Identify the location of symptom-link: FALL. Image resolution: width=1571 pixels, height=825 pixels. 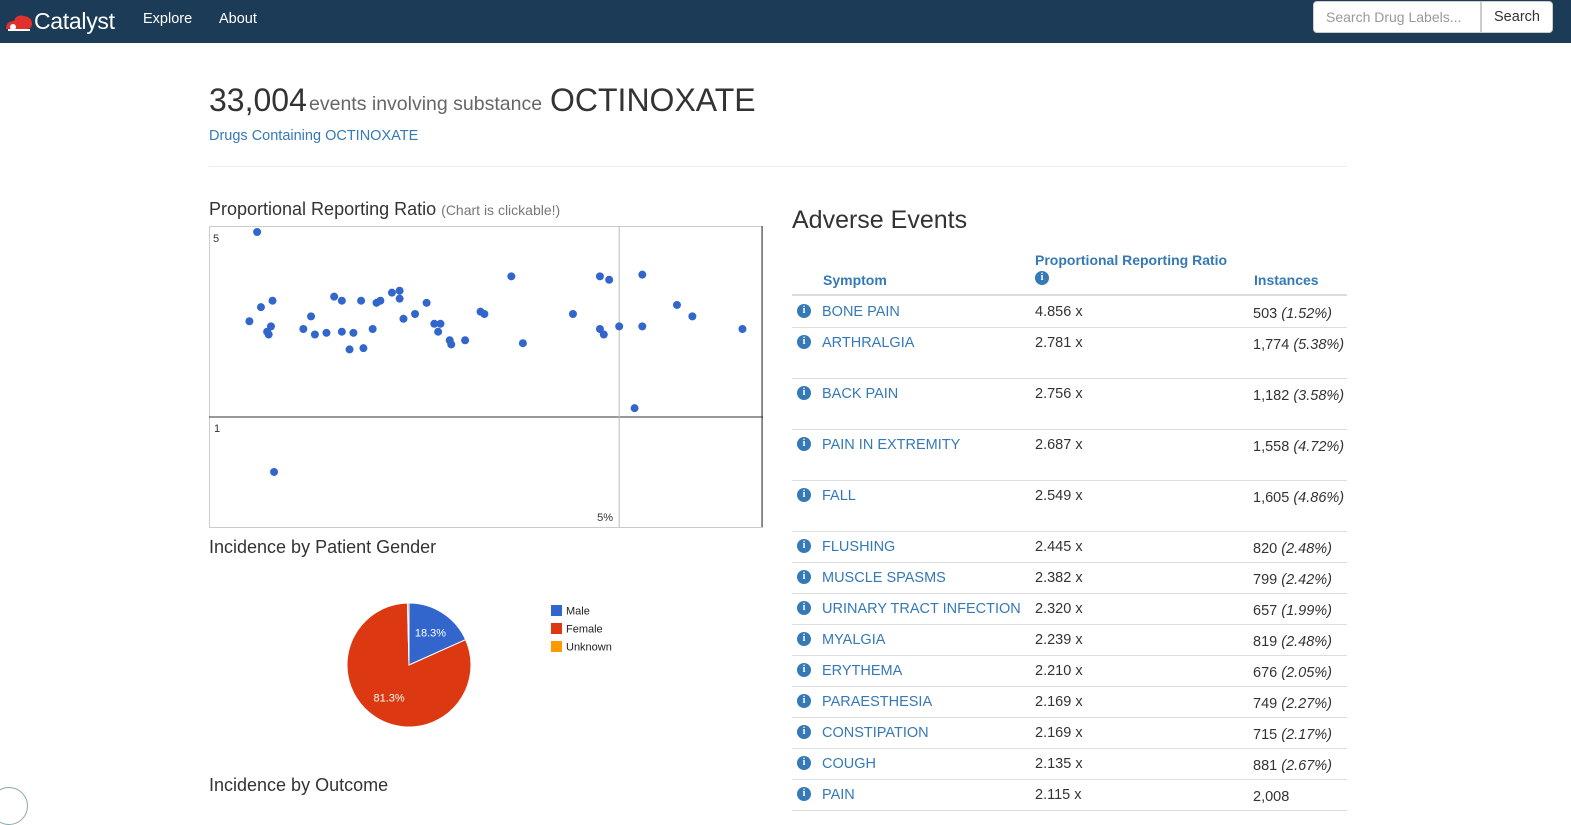
(839, 496).